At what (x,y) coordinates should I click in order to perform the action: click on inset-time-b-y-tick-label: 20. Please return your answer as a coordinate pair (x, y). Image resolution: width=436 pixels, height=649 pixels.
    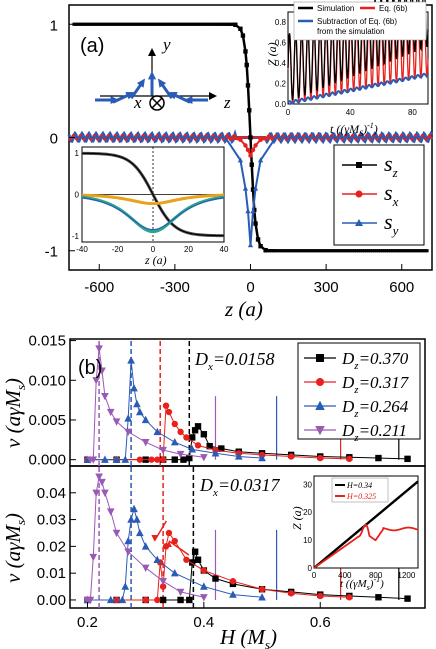
    Looking at the image, I should click on (307, 512).